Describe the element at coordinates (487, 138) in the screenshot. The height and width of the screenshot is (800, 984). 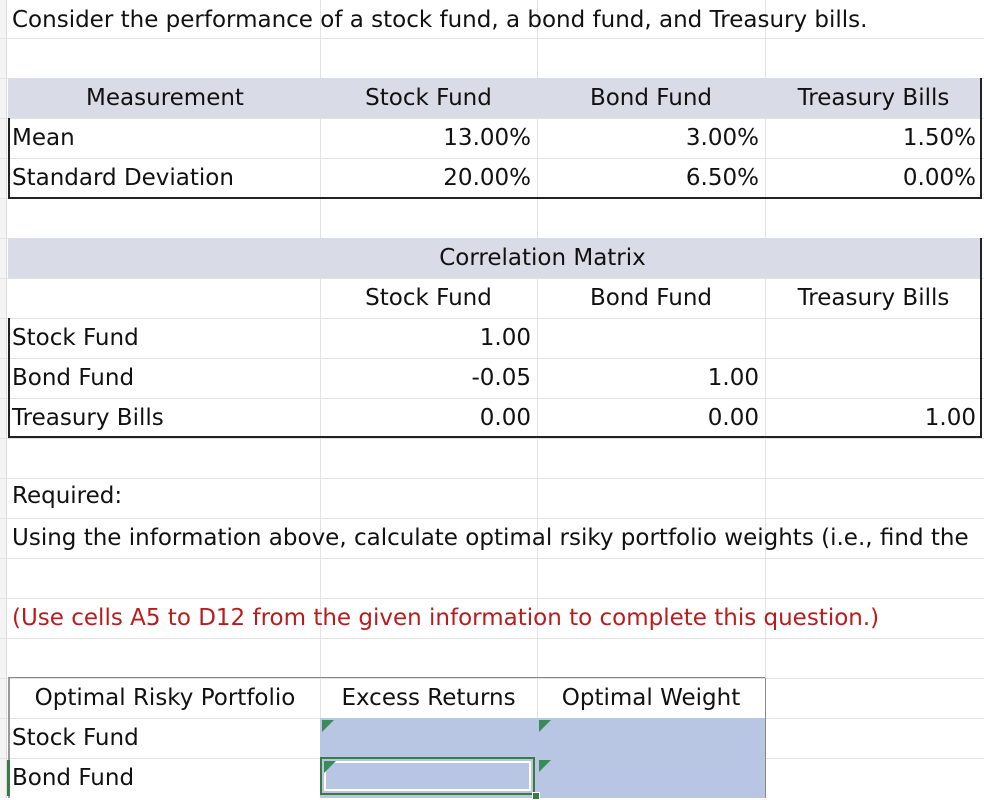
I see `perf-value: 13.00%` at that location.